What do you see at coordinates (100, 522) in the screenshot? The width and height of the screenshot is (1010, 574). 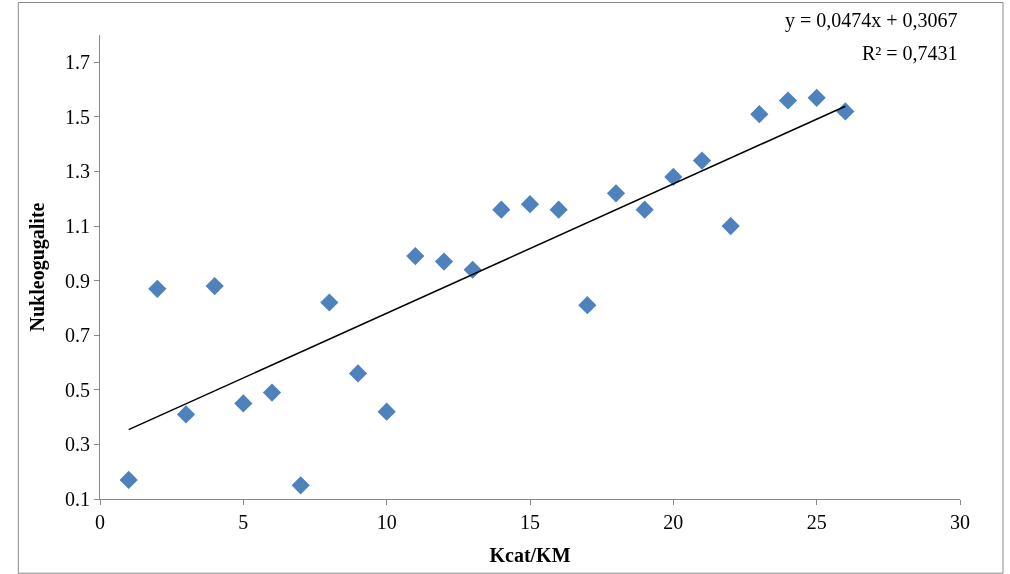 I see `x-tick-label: 0` at bounding box center [100, 522].